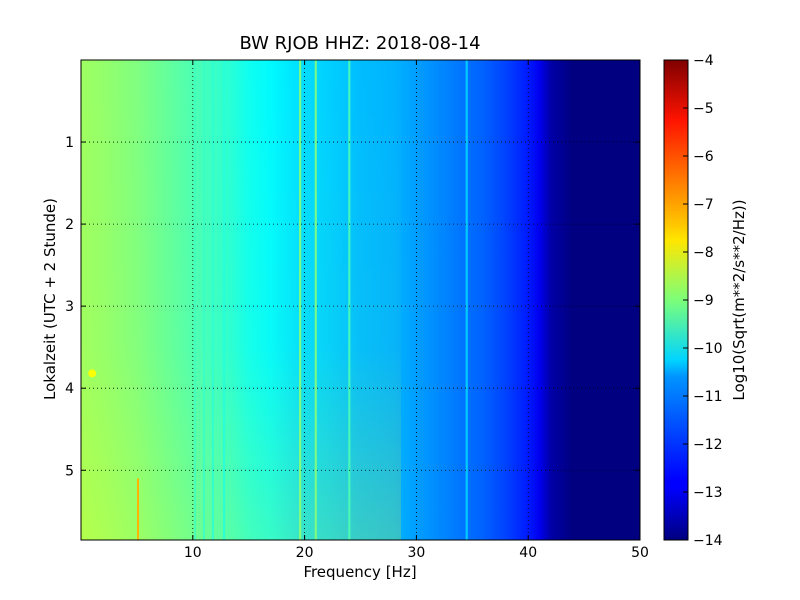 The height and width of the screenshot is (600, 800). I want to click on x-tick-label: 50, so click(640, 553).